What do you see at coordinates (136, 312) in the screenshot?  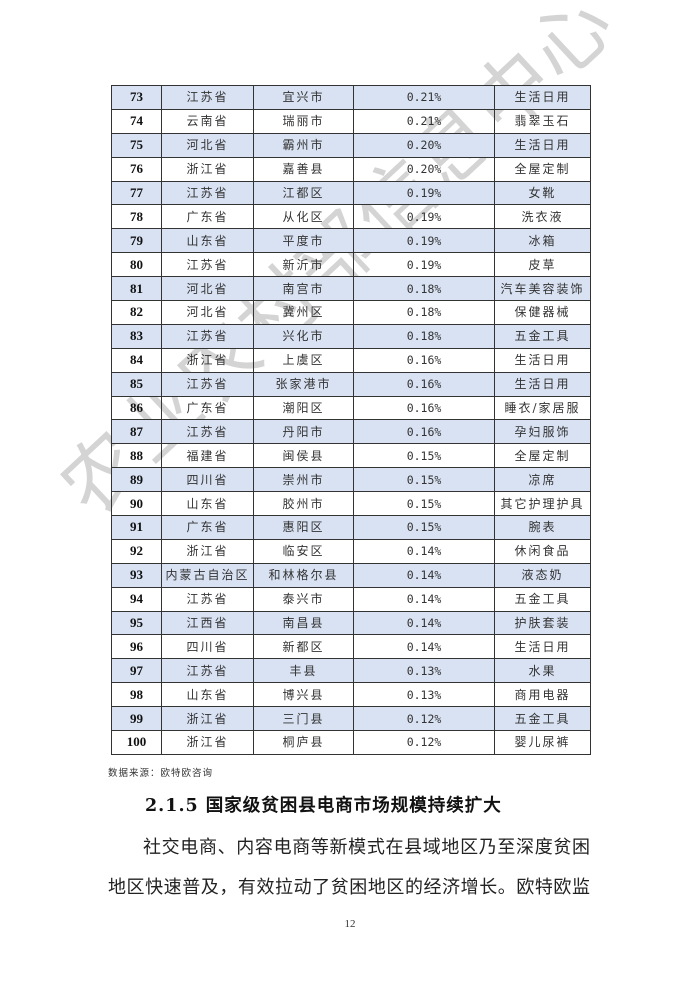 I see `rank-cell: 82` at bounding box center [136, 312].